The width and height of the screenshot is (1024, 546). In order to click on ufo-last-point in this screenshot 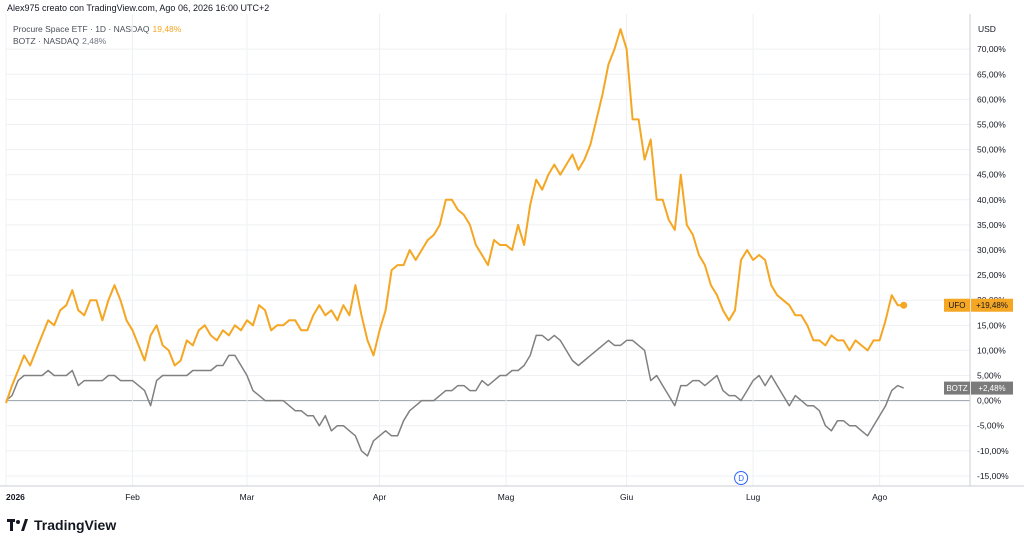, I will do `click(904, 305)`.